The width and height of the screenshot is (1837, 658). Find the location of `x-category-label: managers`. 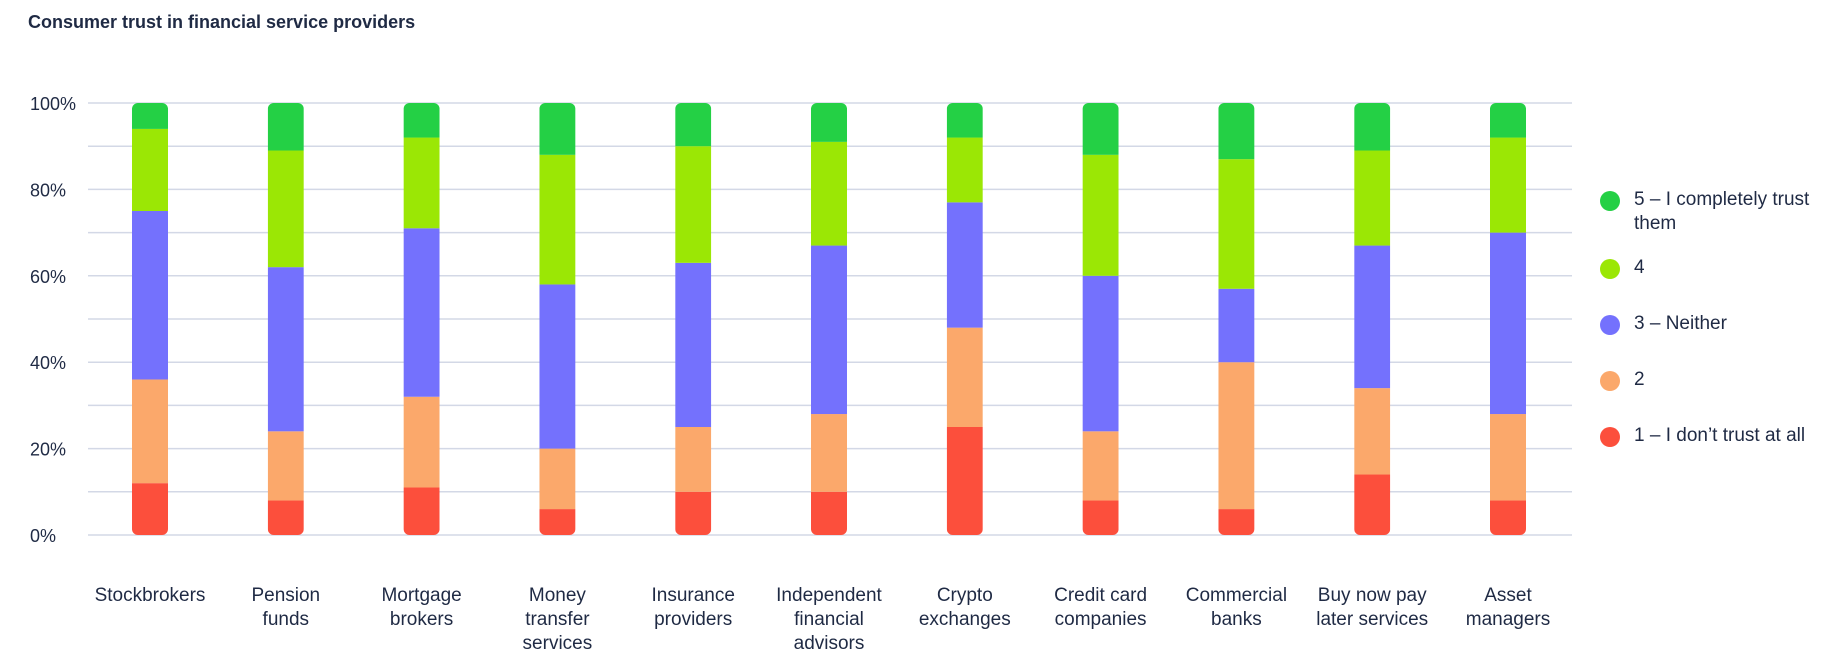

x-category-label: managers is located at coordinates (1508, 619).